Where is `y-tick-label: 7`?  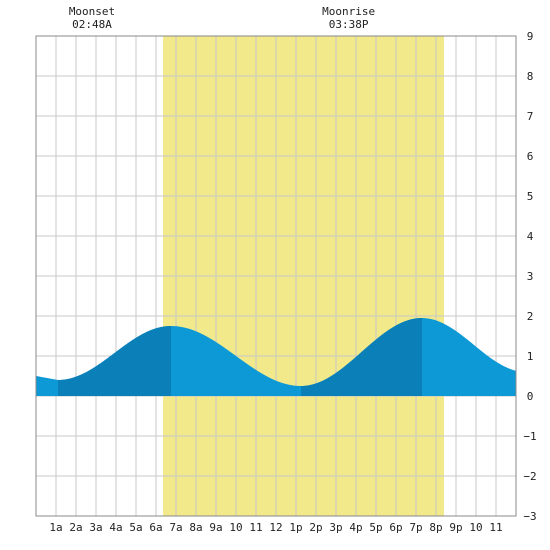
y-tick-label: 7 is located at coordinates (530, 116).